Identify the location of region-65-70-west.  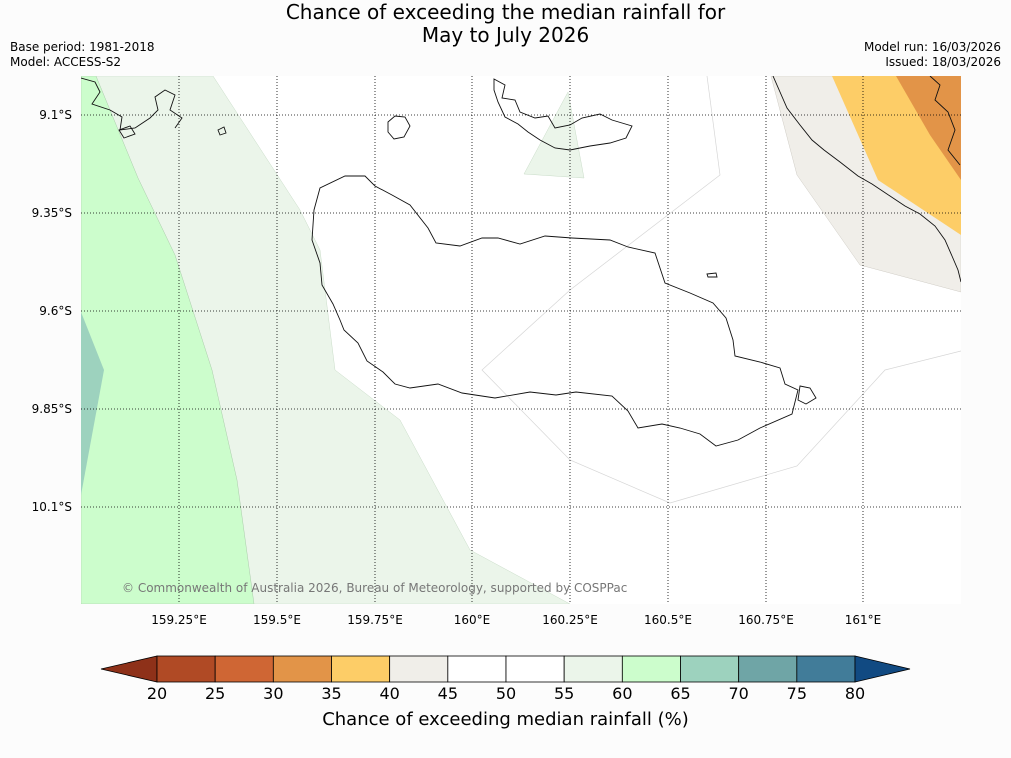
(92, 403).